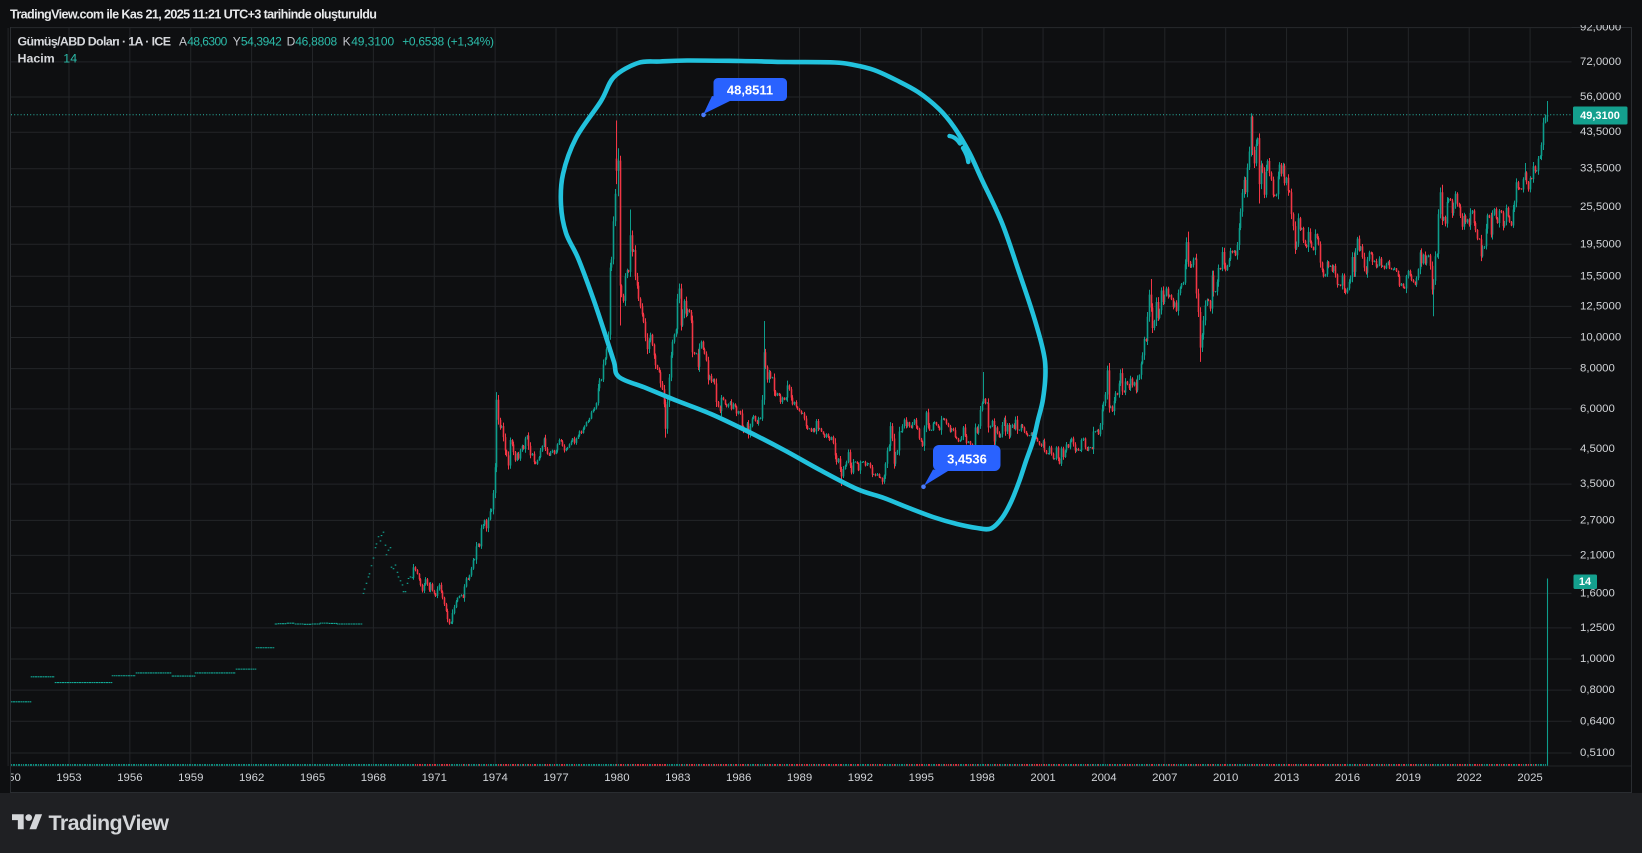 The width and height of the screenshot is (1642, 853). I want to click on svg-text: 6,0000, so click(1597, 409).